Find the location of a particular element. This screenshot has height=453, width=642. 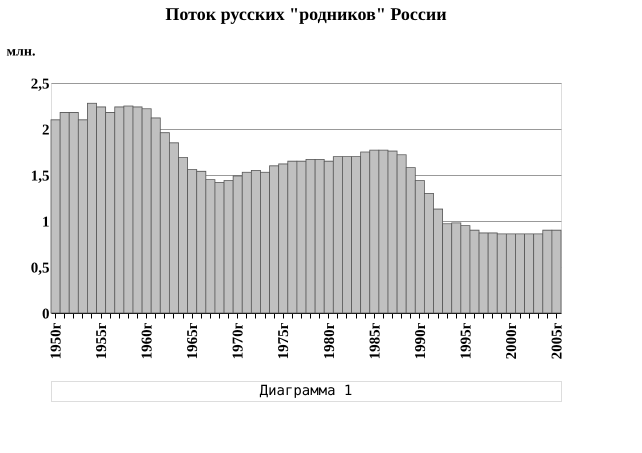

y-axis-title: млн. is located at coordinates (21, 52).